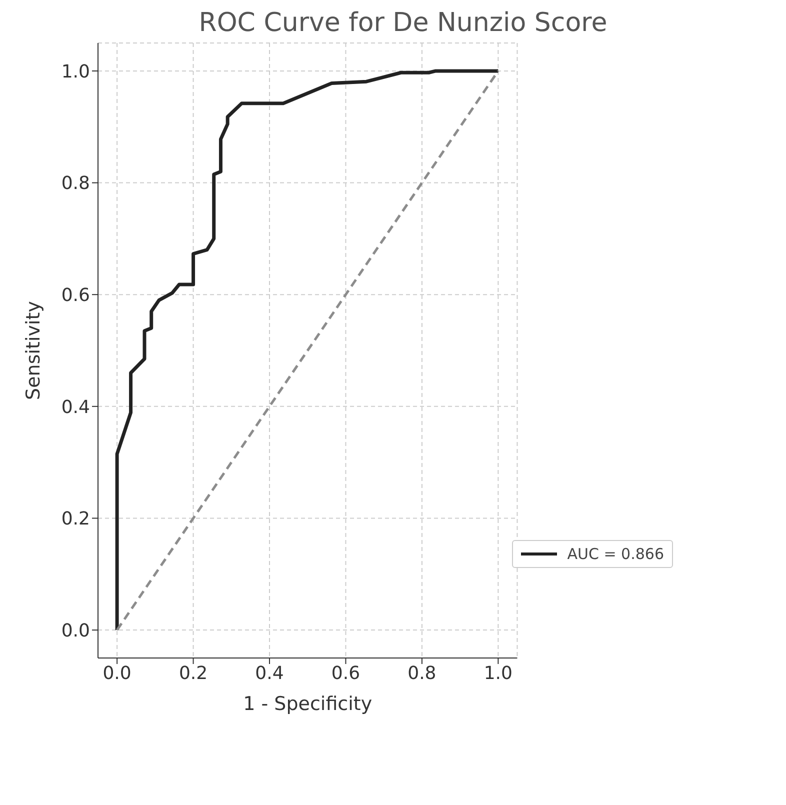  I want to click on y-tick-label: 0.0, so click(75, 631).